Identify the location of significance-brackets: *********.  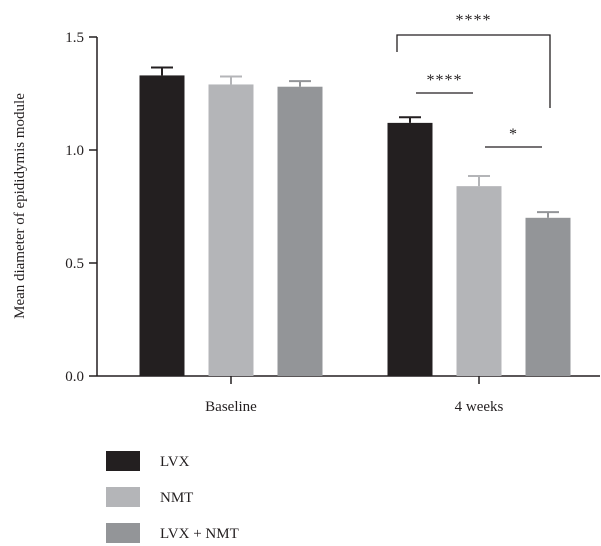
(473, 80).